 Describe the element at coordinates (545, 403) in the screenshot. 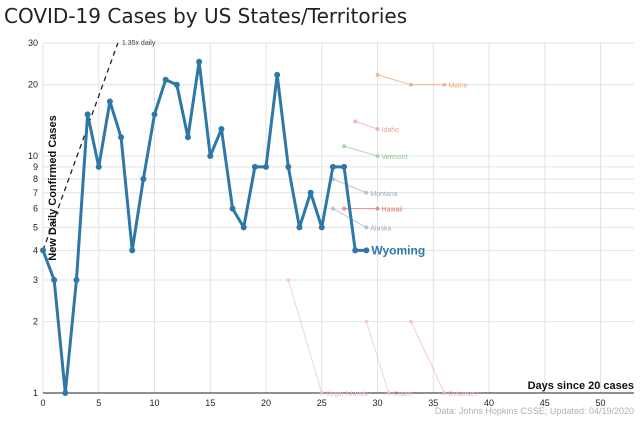

I see `x-tick-label: 45` at that location.